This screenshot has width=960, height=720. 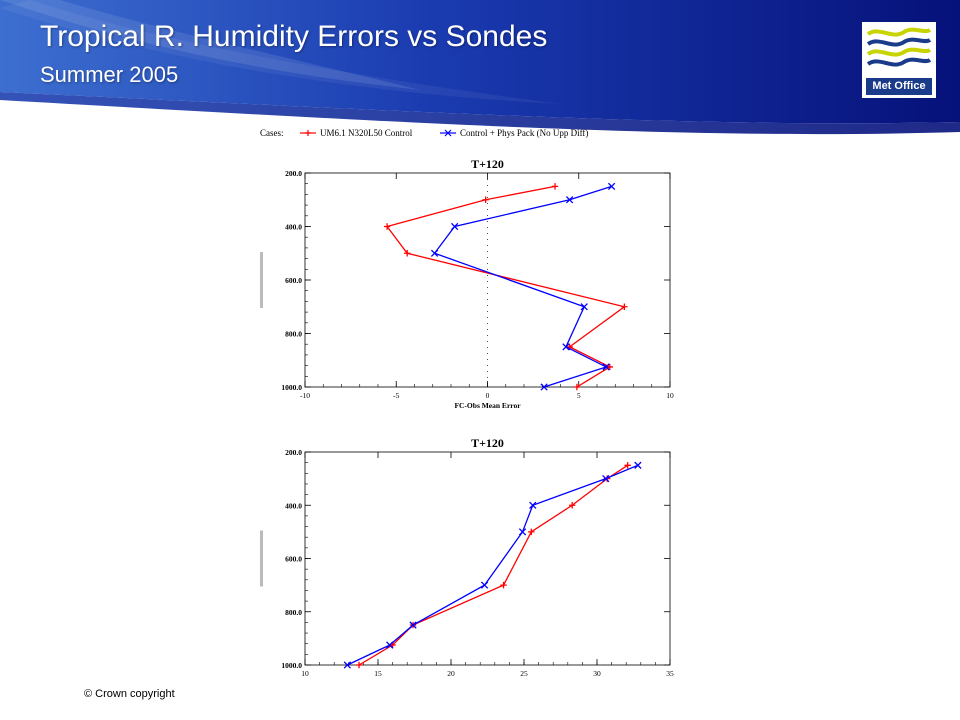 I want to click on x-tick-label: 25, so click(x=524, y=673).